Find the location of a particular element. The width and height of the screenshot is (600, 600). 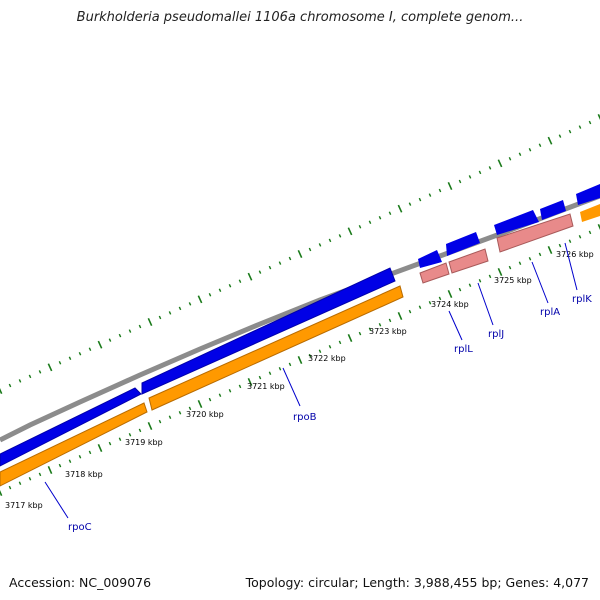

gene-rplK-blue is located at coordinates (553, 210).